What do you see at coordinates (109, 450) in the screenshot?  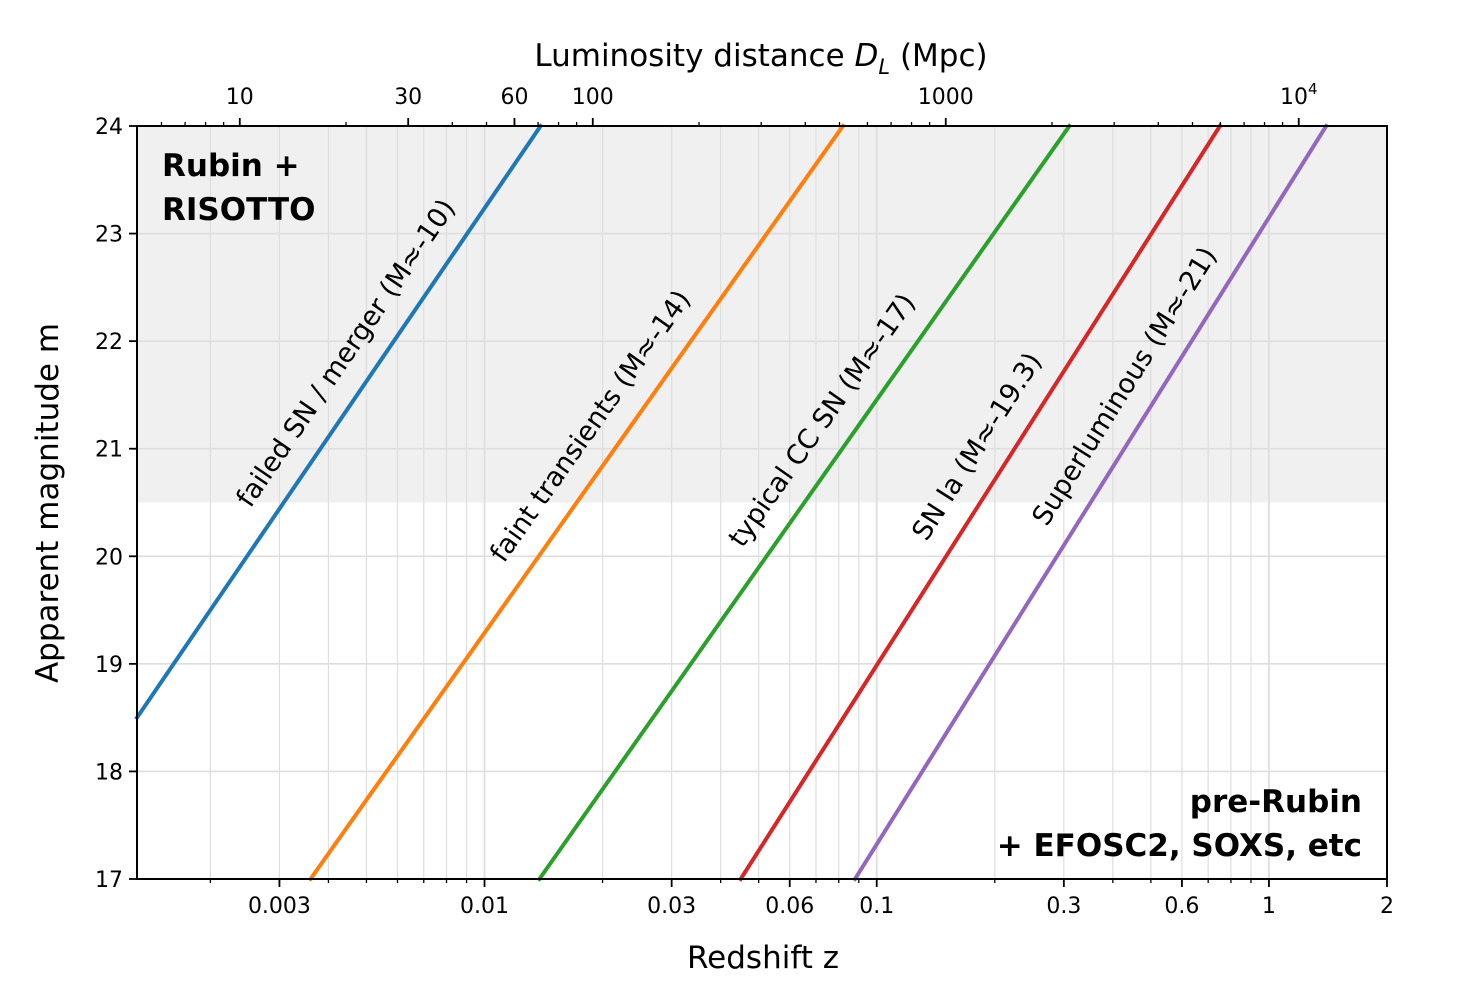 I see `y-tick-label: 21` at bounding box center [109, 450].